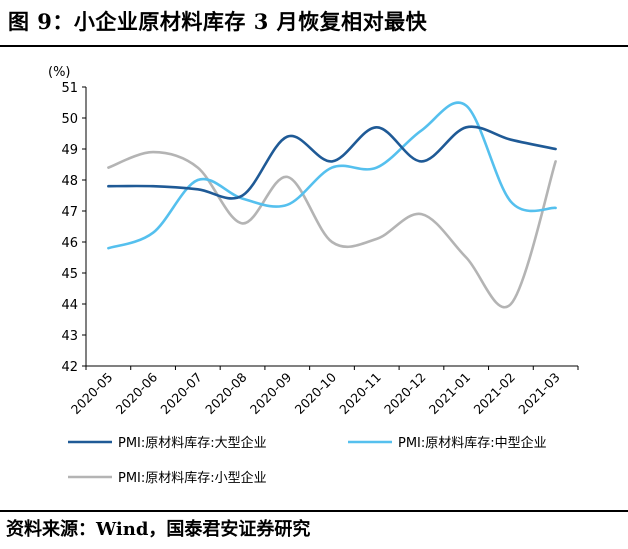 The height and width of the screenshot is (549, 628). Describe the element at coordinates (314, 511) in the screenshot. I see `source-rule` at that location.